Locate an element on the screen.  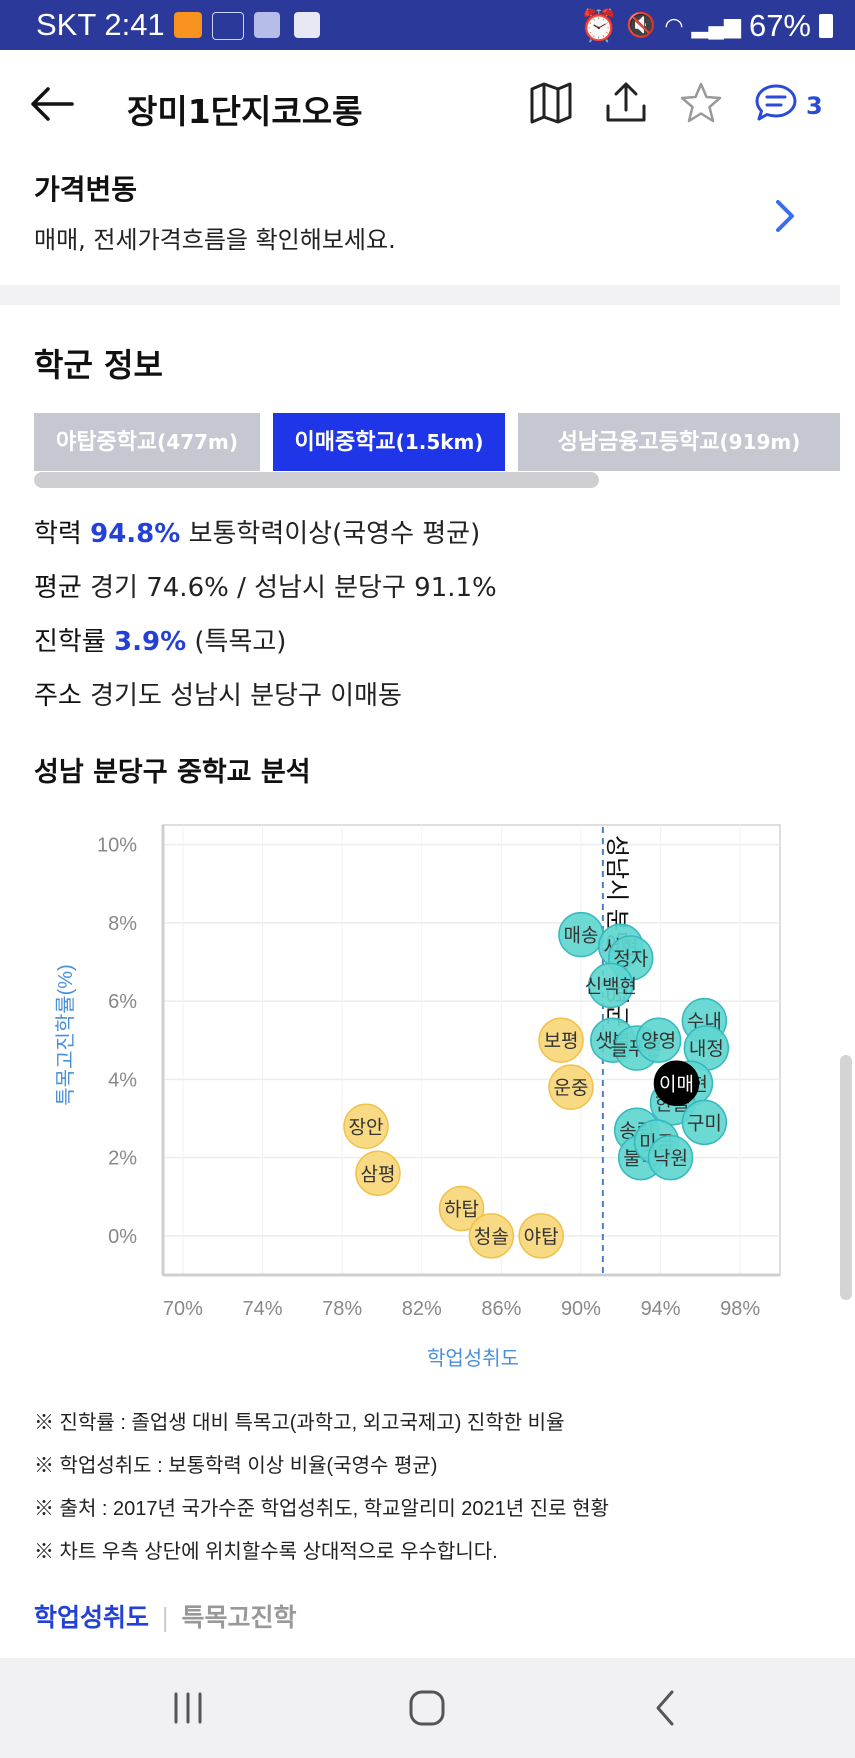
recent-apps-icon is located at coordinates (188, 1708).